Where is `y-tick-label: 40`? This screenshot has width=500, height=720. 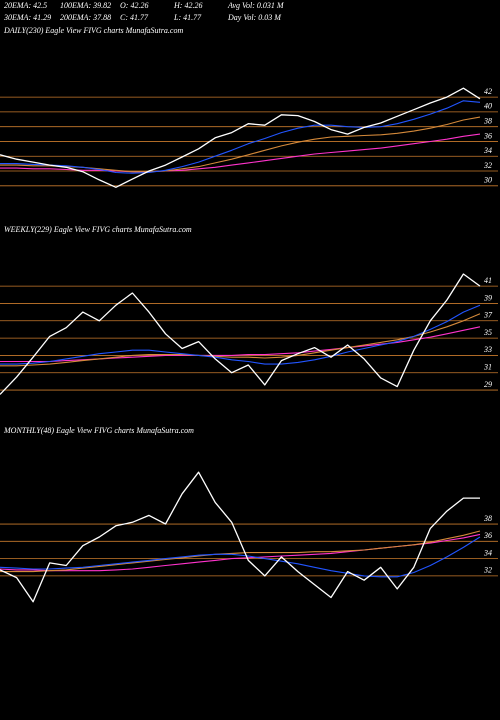
y-tick-label: 40 is located at coordinates (488, 106).